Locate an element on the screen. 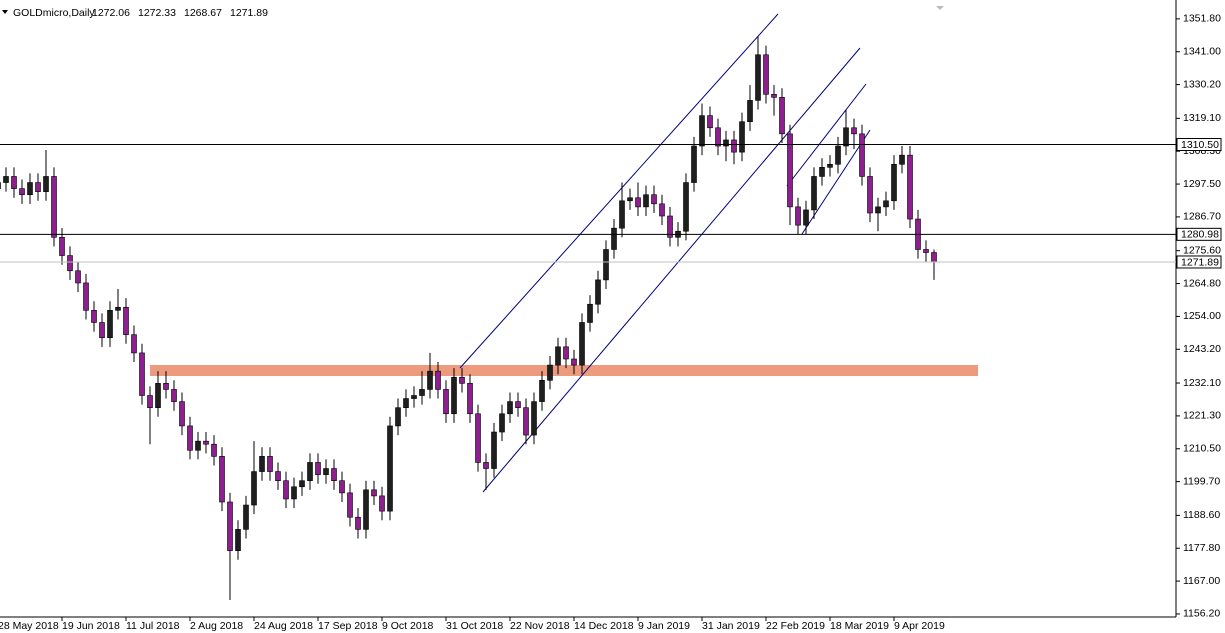 The image size is (1225, 633). y-tick-label: 1232.10 is located at coordinates (1202, 383).